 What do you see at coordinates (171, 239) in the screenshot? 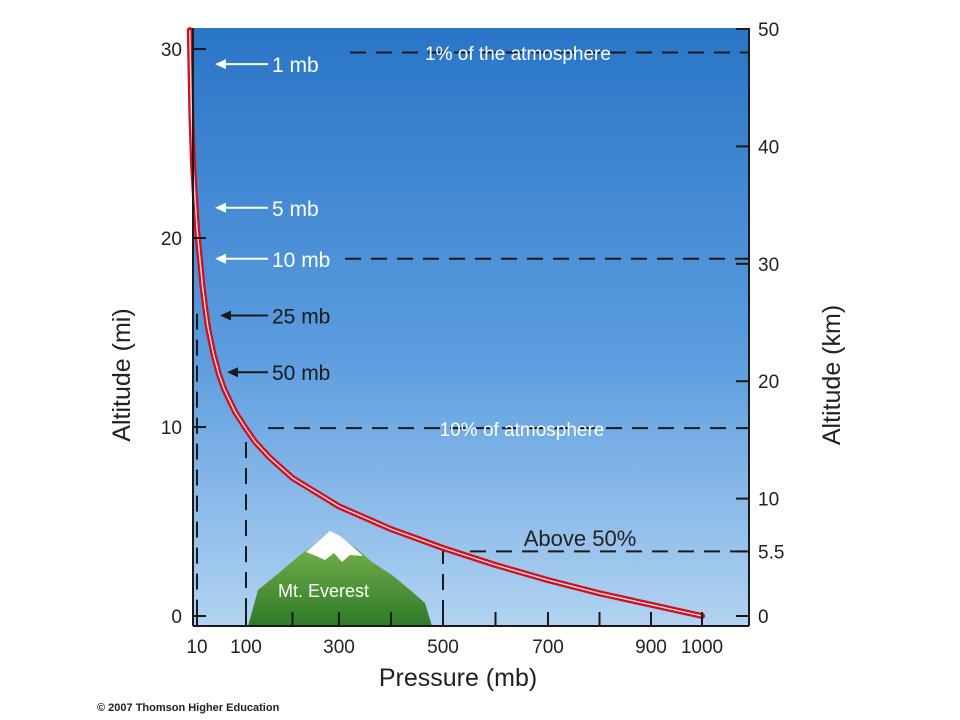
I see `left-tick-label: 20` at bounding box center [171, 239].